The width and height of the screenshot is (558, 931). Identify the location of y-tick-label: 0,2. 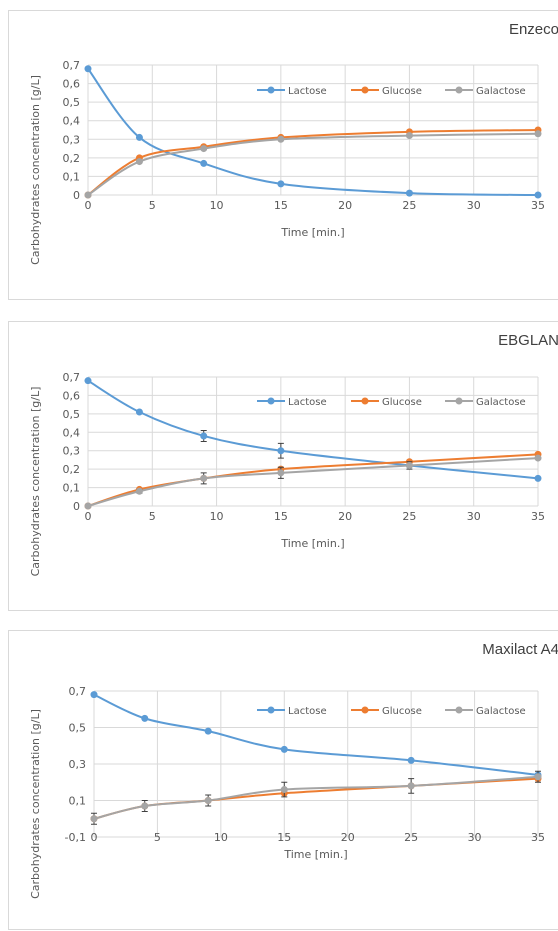
(72, 158).